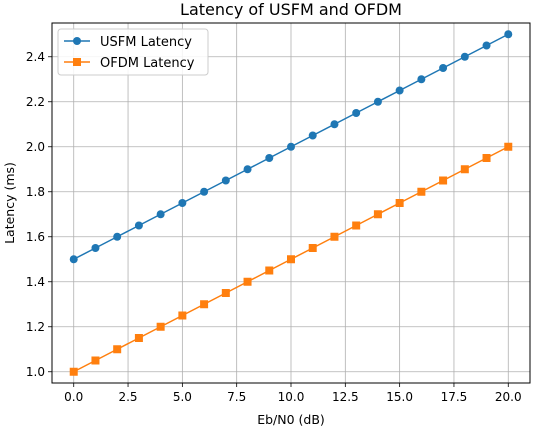 The width and height of the screenshot is (540, 428). Describe the element at coordinates (345, 397) in the screenshot. I see `x-tick-label: 12.5` at that location.